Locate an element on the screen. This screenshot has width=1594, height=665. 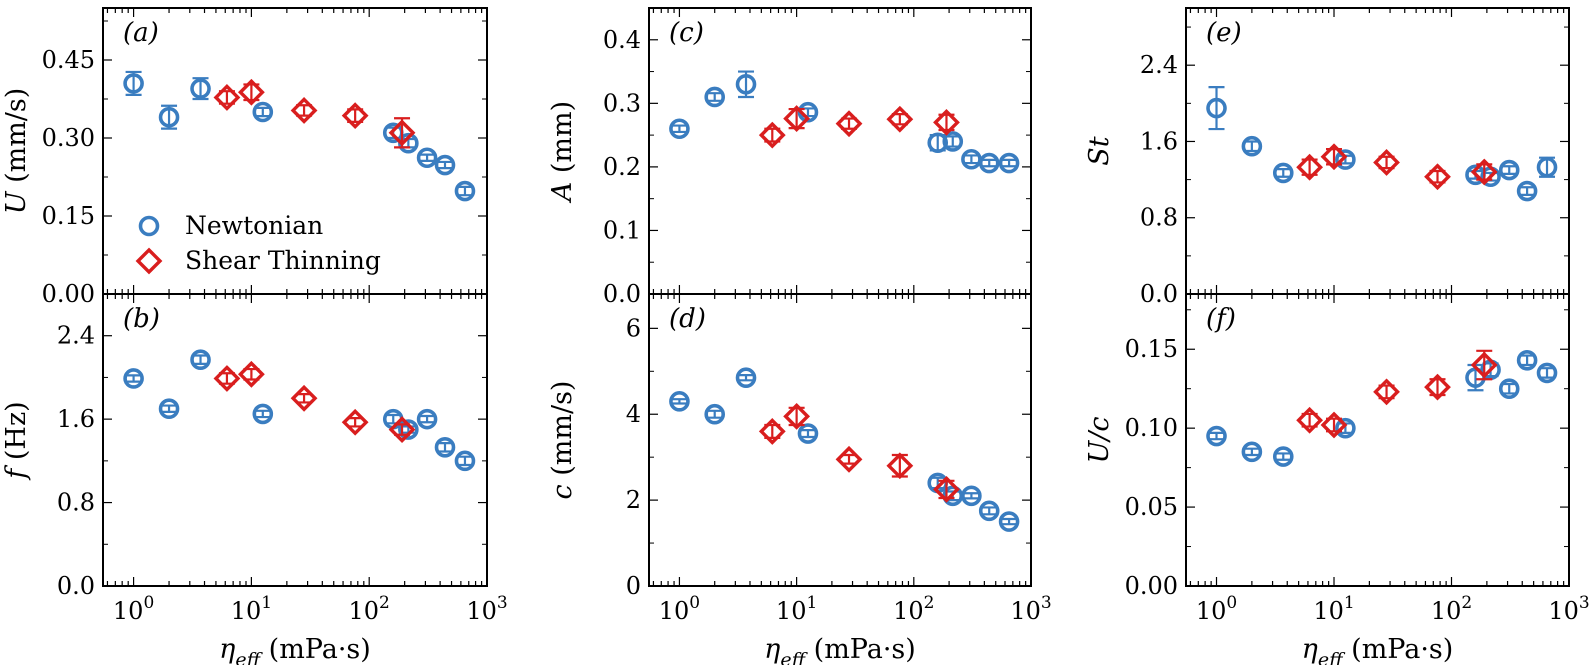
legend-newtonian-label: Newtonian is located at coordinates (254, 225).